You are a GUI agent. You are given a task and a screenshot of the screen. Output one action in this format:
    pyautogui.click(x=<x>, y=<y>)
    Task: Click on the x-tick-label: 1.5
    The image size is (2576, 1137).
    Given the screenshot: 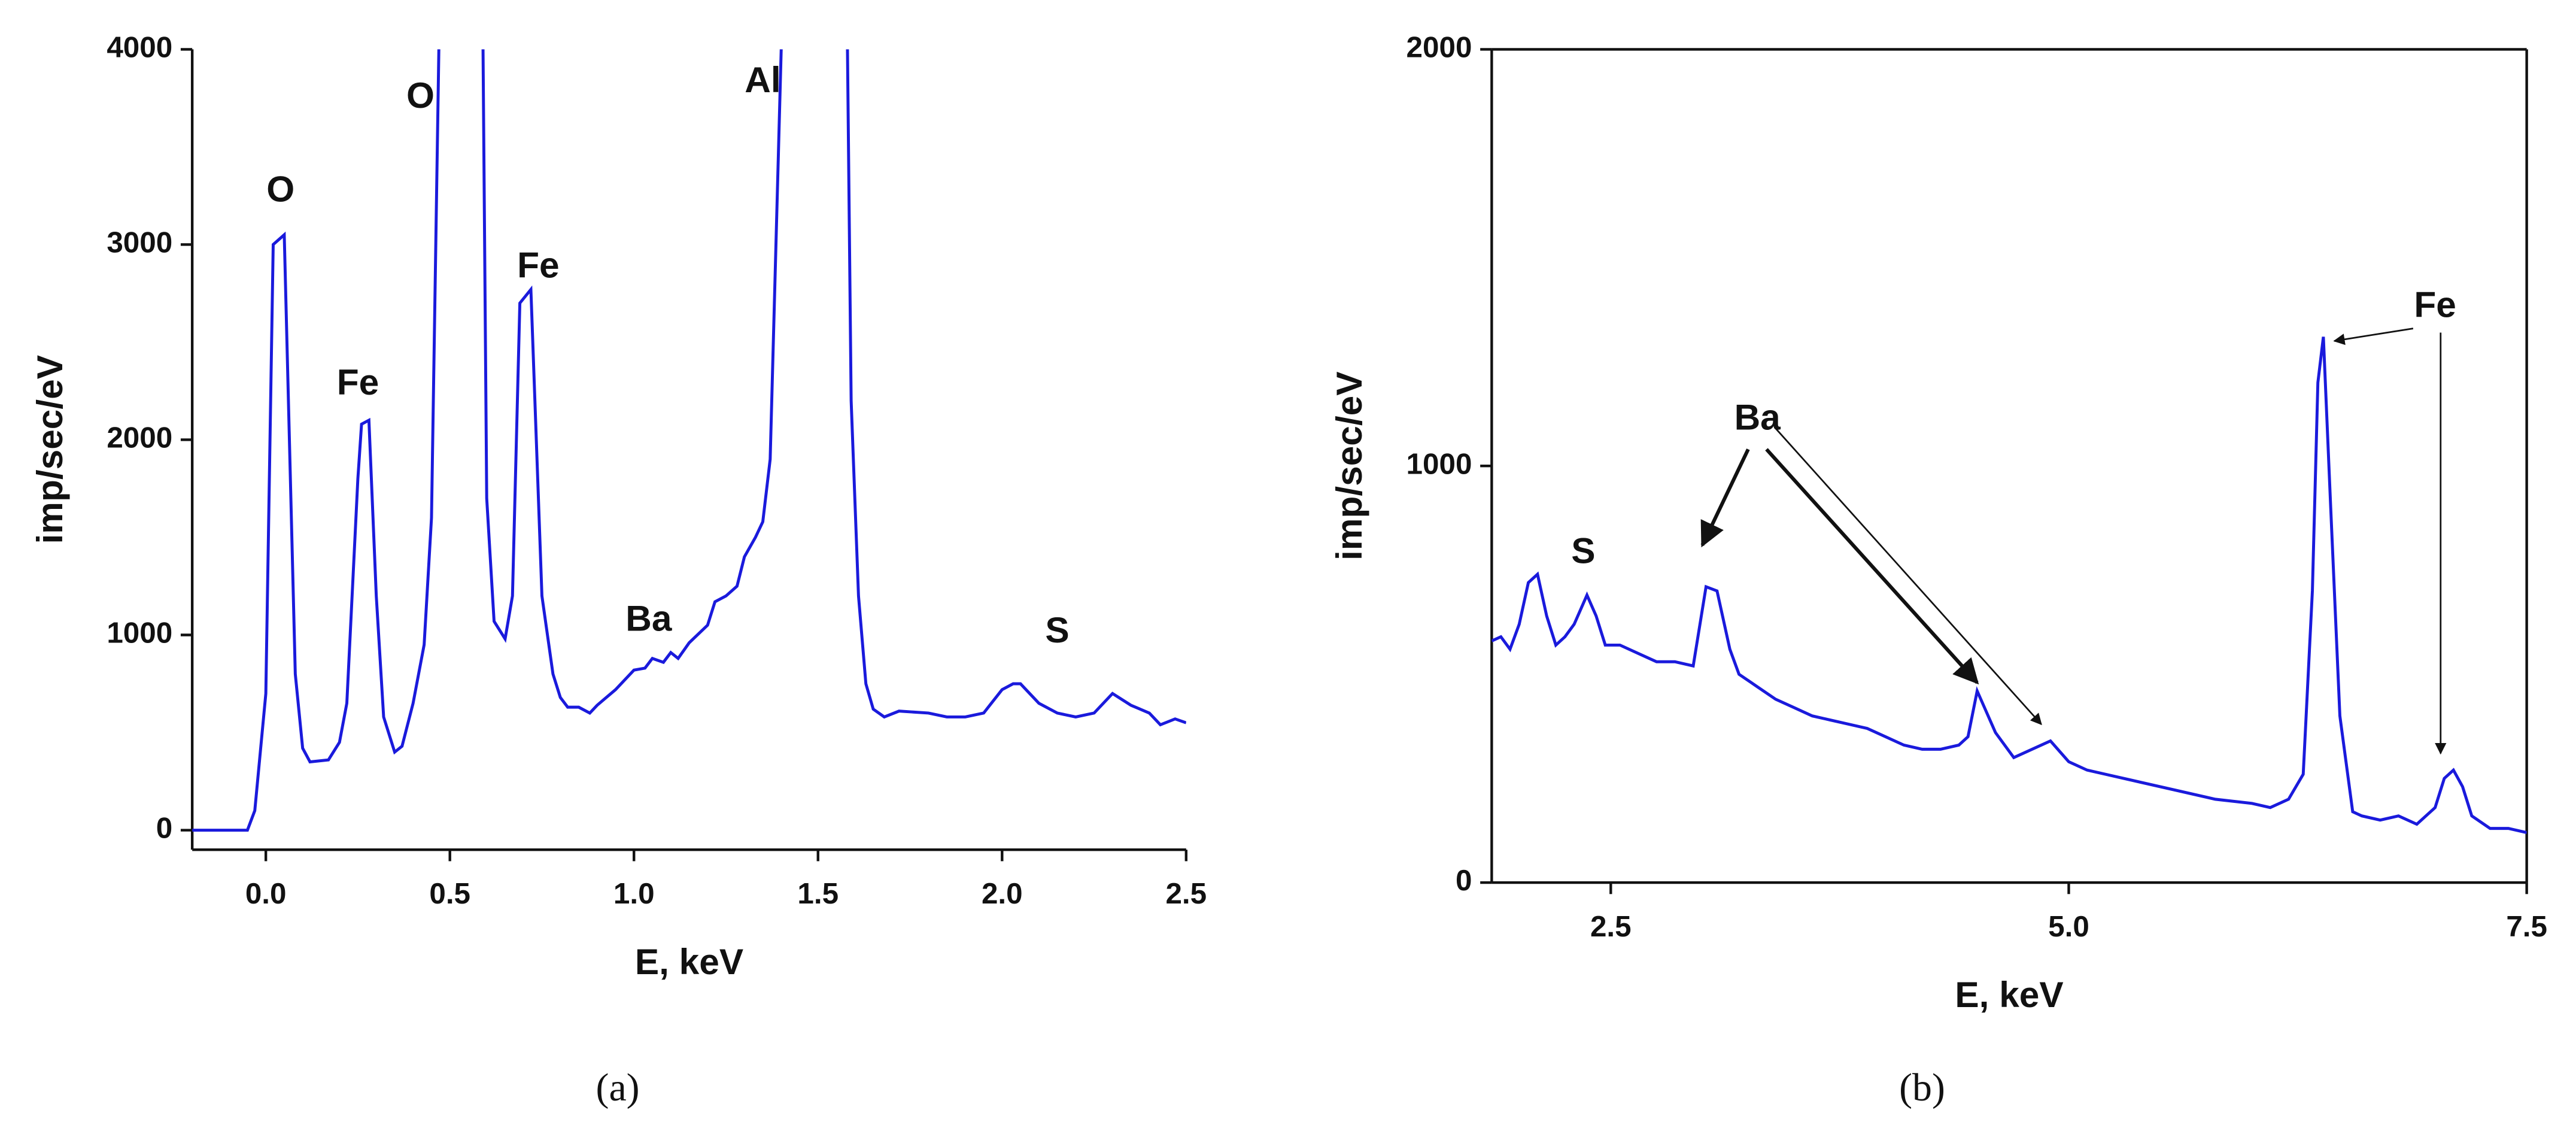 What is the action you would take?
    pyautogui.click(x=818, y=893)
    